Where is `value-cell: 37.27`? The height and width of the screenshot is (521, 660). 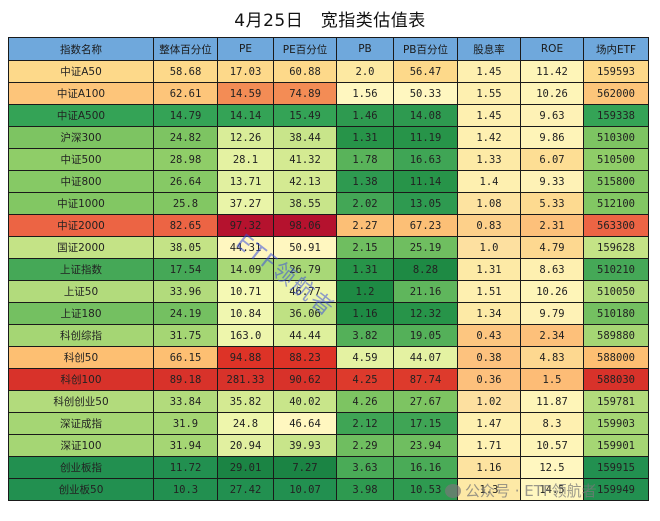
value-cell: 37.27 is located at coordinates (245, 203).